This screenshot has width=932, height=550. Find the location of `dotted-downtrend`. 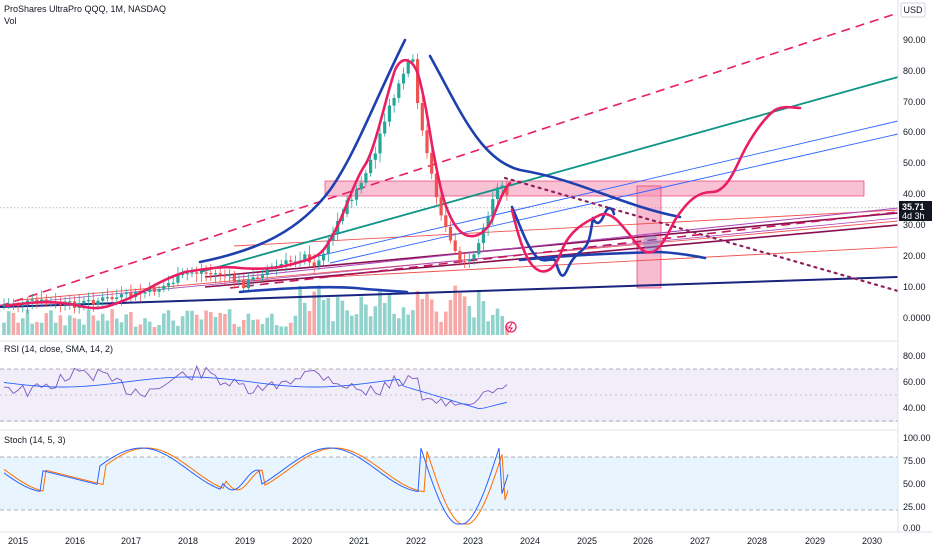

dotted-downtrend is located at coordinates (701, 234).